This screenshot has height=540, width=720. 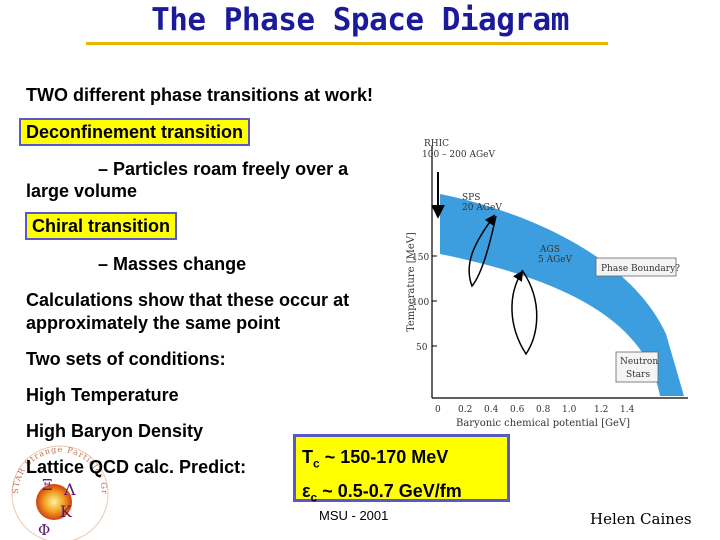 What do you see at coordinates (641, 519) in the screenshot?
I see `footer-author: Helen Caines` at bounding box center [641, 519].